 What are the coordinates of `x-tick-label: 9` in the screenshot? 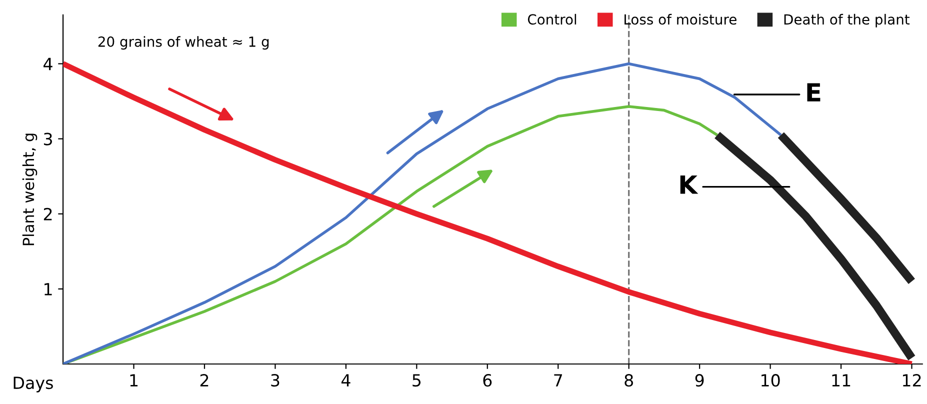 It's located at (699, 380).